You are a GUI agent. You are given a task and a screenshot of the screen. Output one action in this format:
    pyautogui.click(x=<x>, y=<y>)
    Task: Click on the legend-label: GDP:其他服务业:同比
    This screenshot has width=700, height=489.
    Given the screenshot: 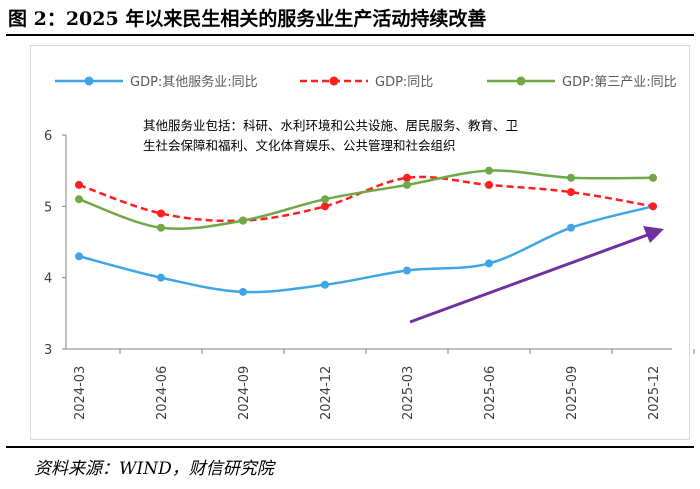 What is the action you would take?
    pyautogui.click(x=194, y=82)
    